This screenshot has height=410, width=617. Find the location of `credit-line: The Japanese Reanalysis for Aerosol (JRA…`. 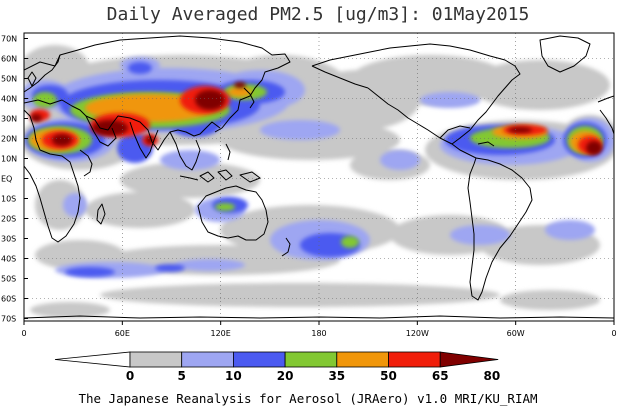

credit-line: The Japanese Reanalysis for Aerosol (JRA… is located at coordinates (307, 398).